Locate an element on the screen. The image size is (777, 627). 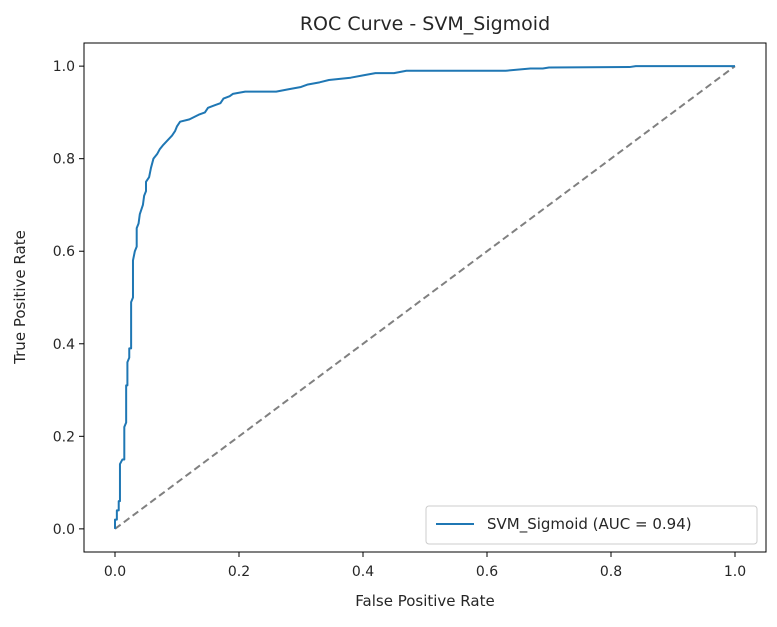
legend-label: SVM_Sigmoid (AUC = 0.94) is located at coordinates (589, 524).